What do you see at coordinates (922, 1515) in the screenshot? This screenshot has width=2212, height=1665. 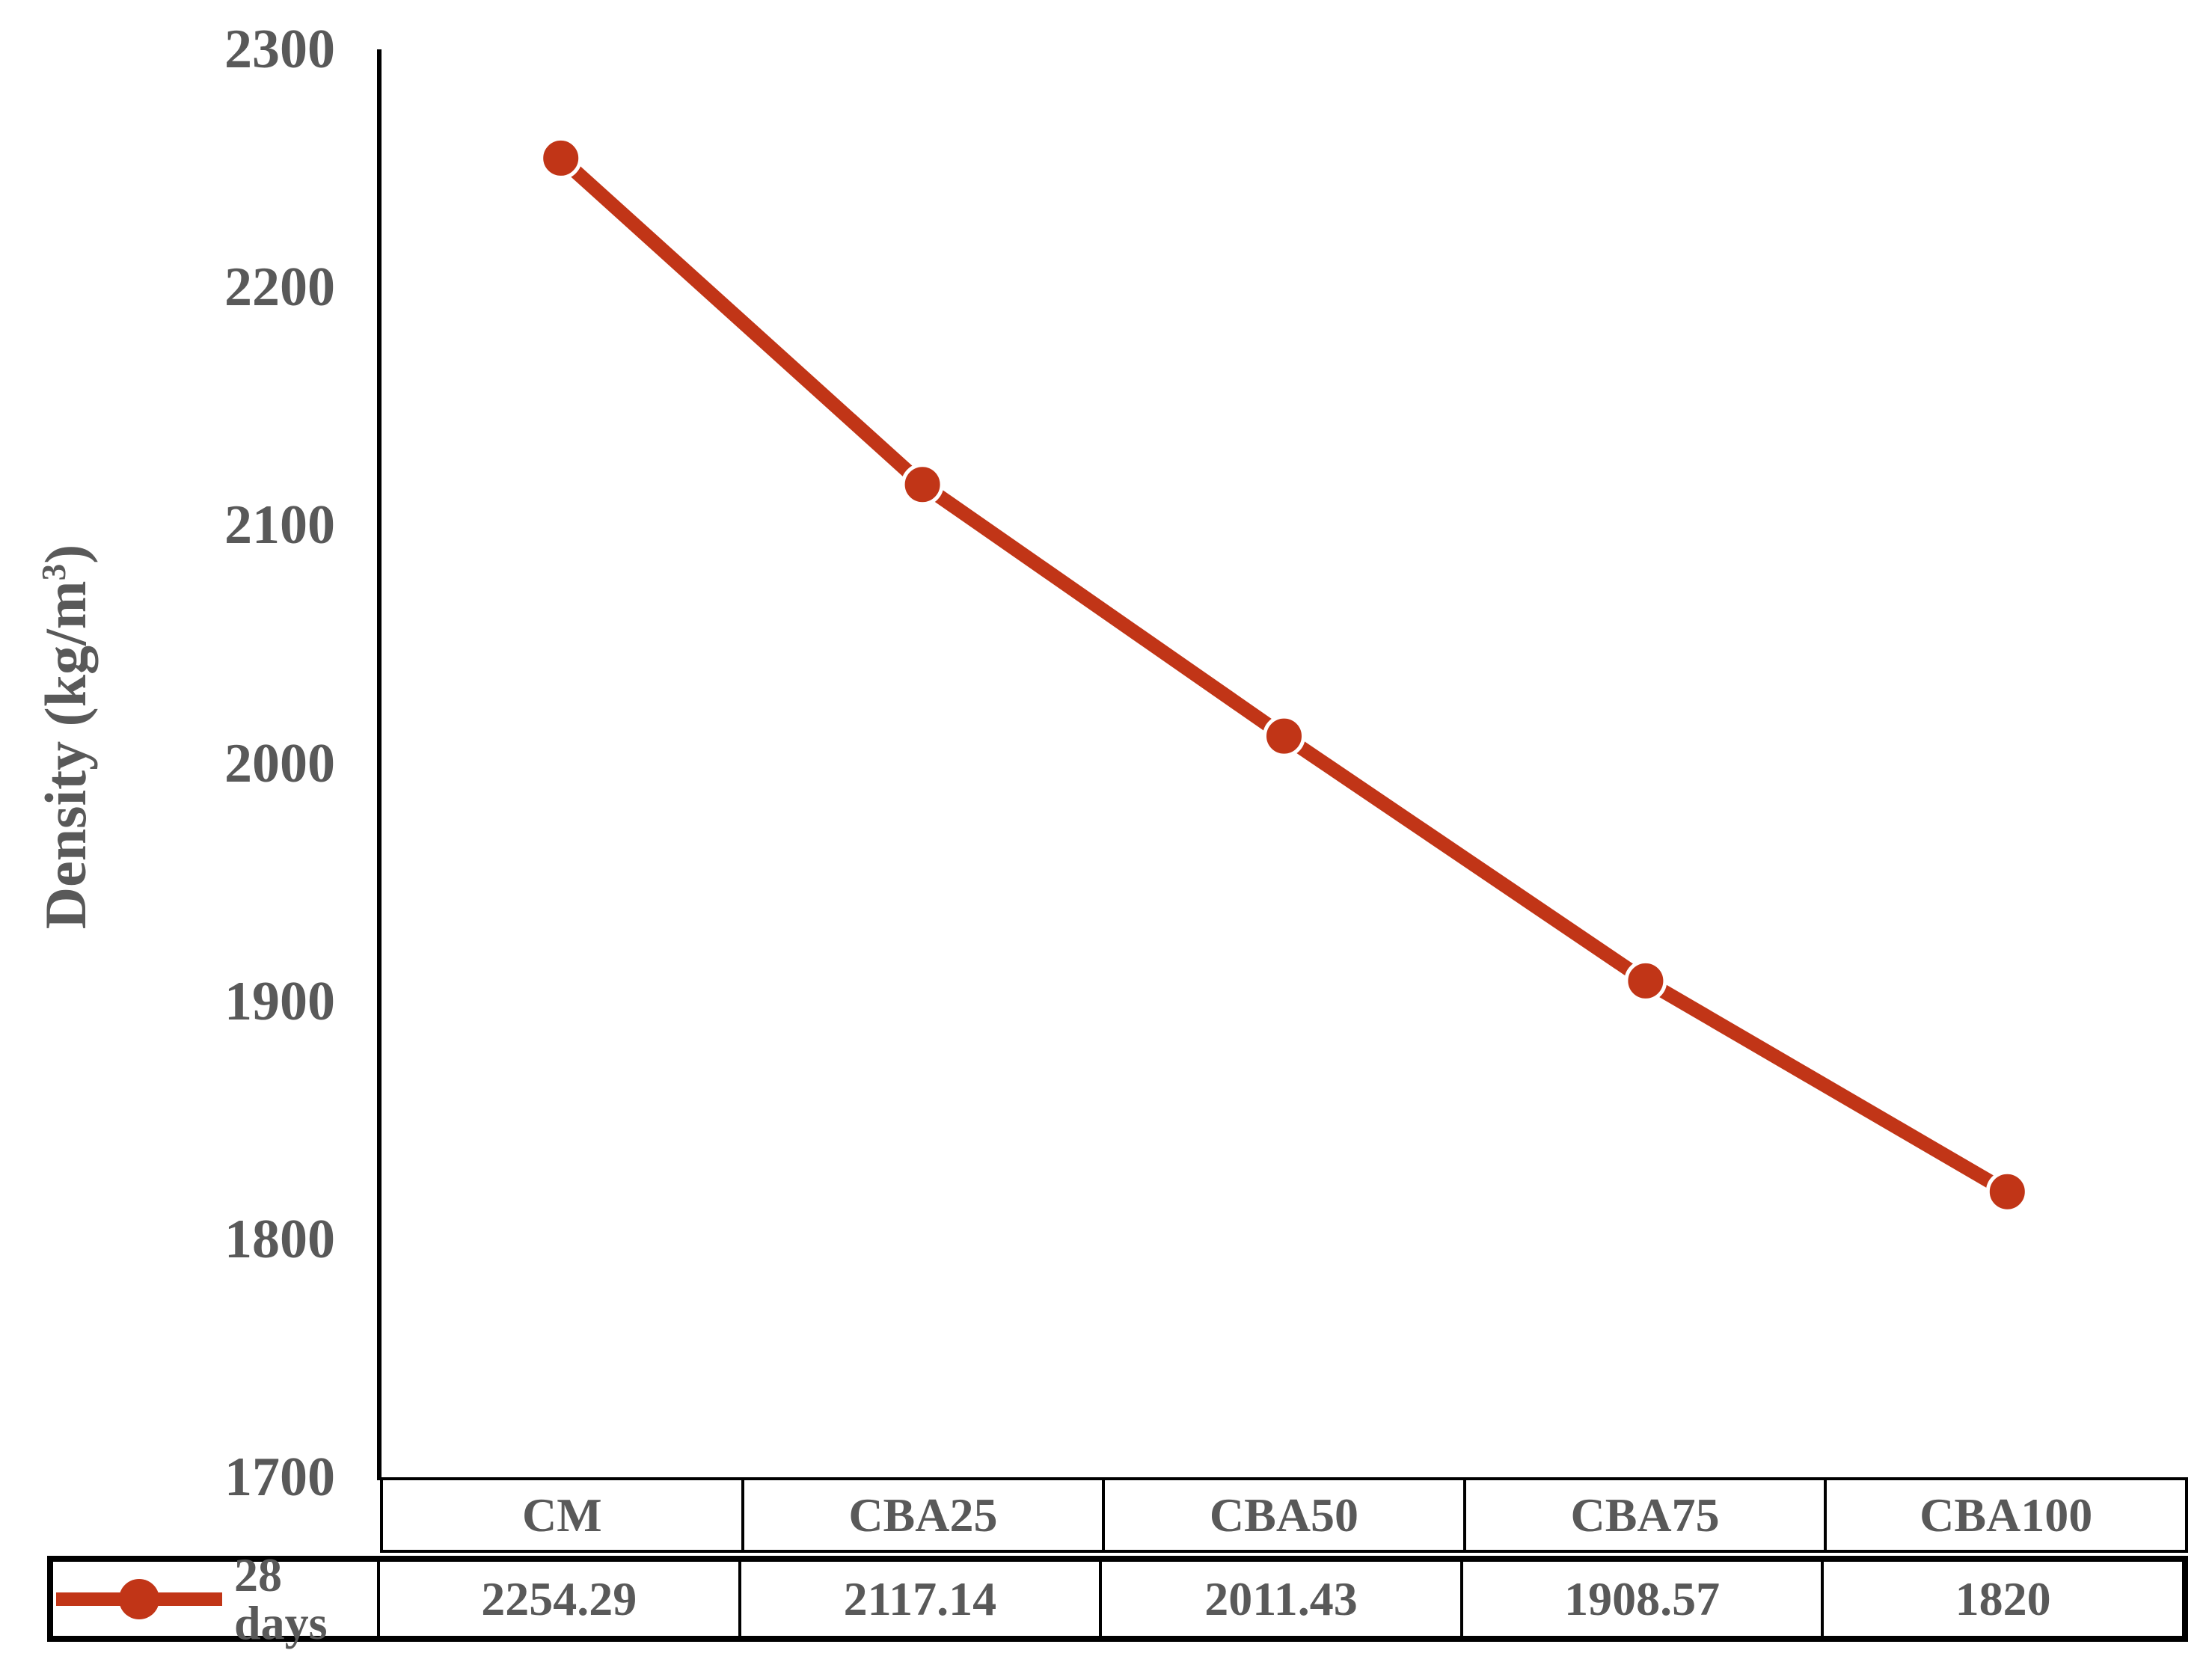 I see `header-cell-cba25: CBA25` at bounding box center [922, 1515].